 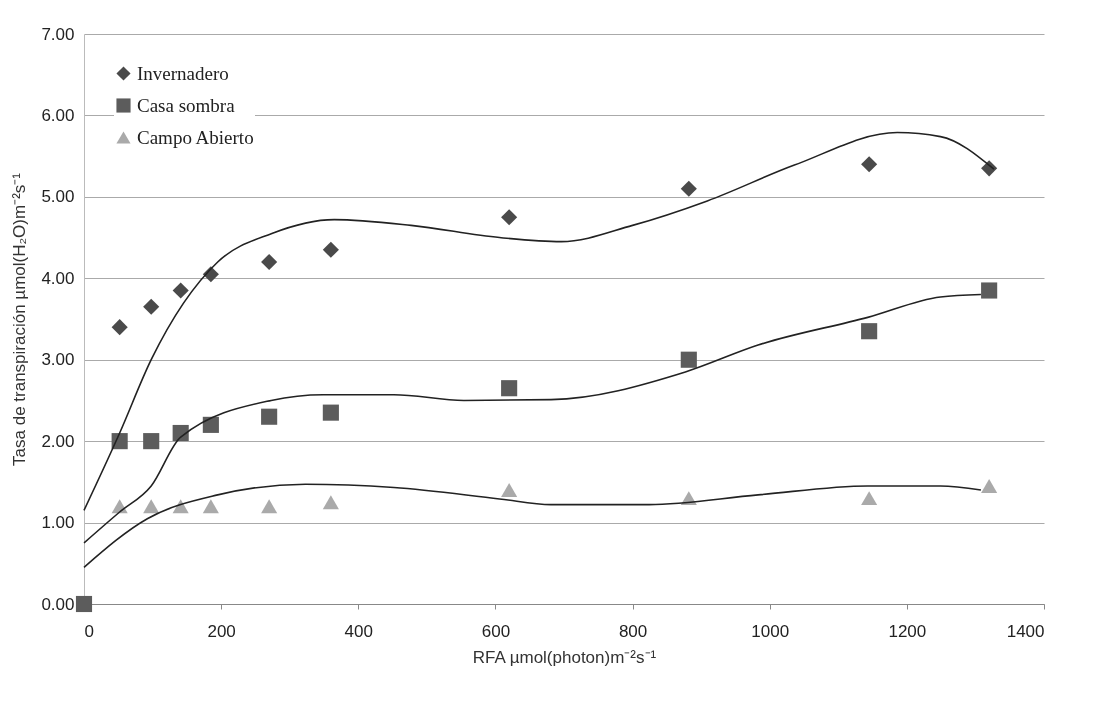 I want to click on x-tick-label: 1400, so click(x=1025, y=631).